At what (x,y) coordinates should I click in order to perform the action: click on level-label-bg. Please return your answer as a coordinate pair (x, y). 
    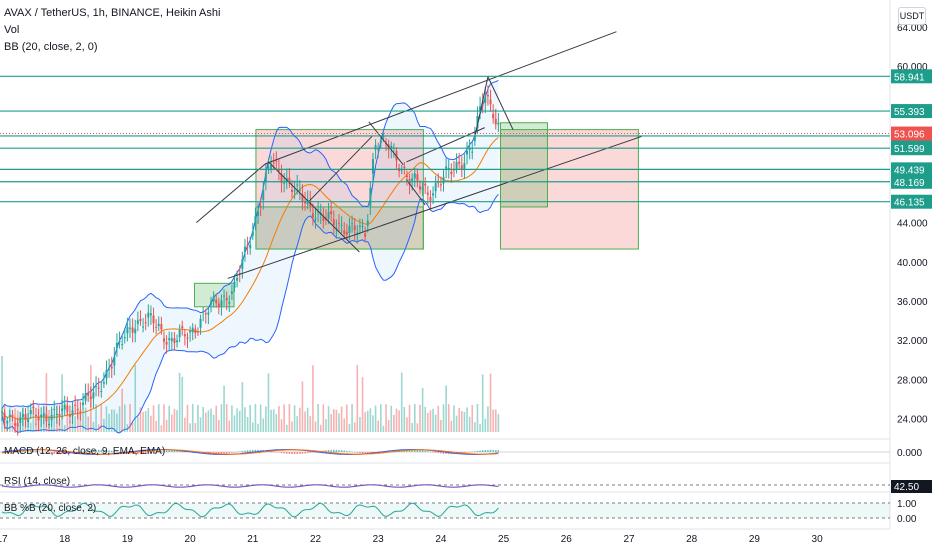
    Looking at the image, I should click on (911, 201).